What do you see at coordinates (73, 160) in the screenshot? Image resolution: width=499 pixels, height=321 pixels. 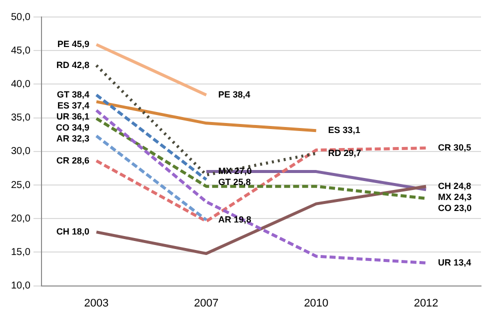 I see `annotation: CR 28,6` at bounding box center [73, 160].